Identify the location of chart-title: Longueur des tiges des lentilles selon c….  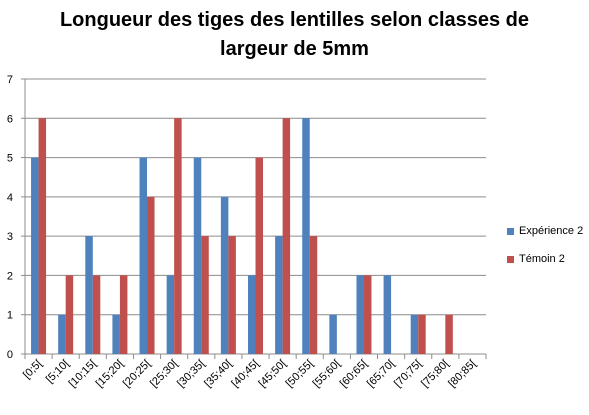
(294, 35).